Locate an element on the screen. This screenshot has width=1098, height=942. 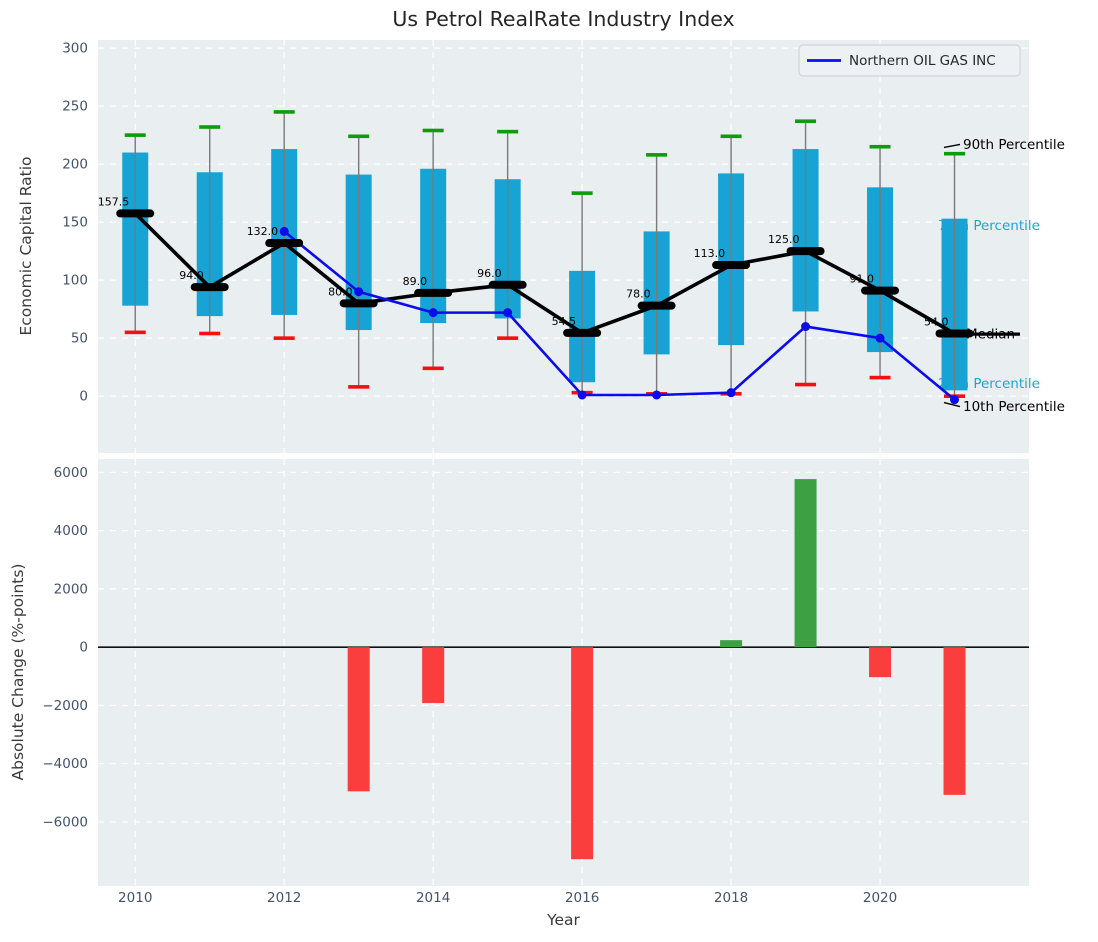
bottom-y-tick--6000: −6000 is located at coordinates (65, 822).